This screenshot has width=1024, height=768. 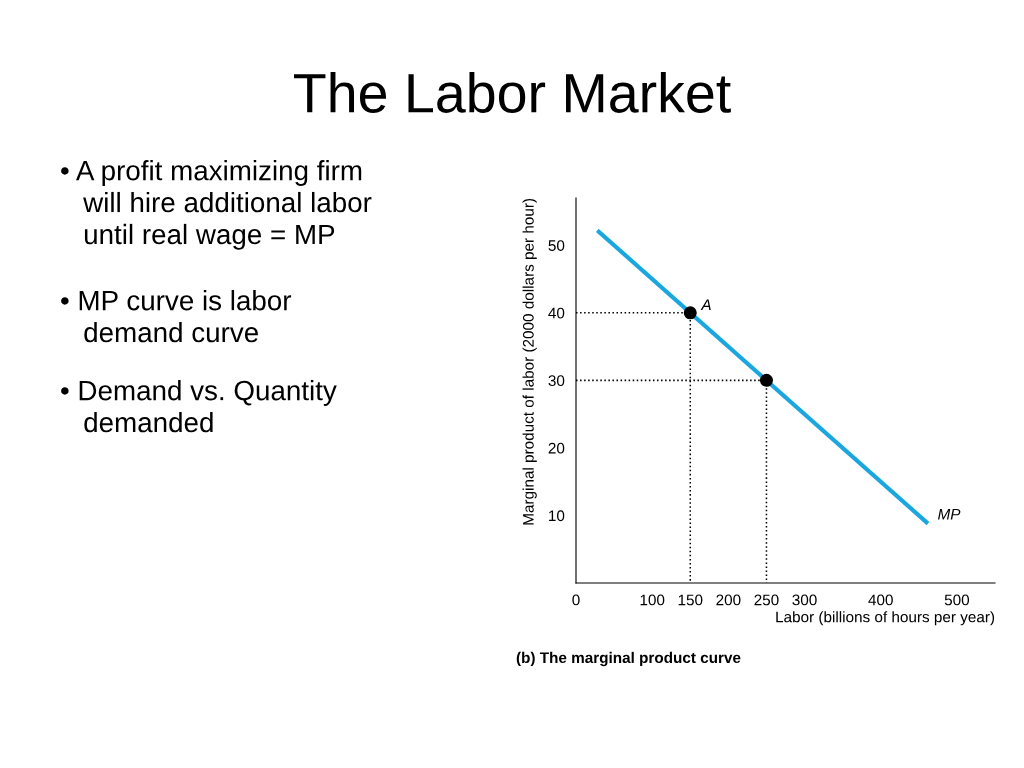 What do you see at coordinates (957, 600) in the screenshot?
I see `x-tick-label: 500` at bounding box center [957, 600].